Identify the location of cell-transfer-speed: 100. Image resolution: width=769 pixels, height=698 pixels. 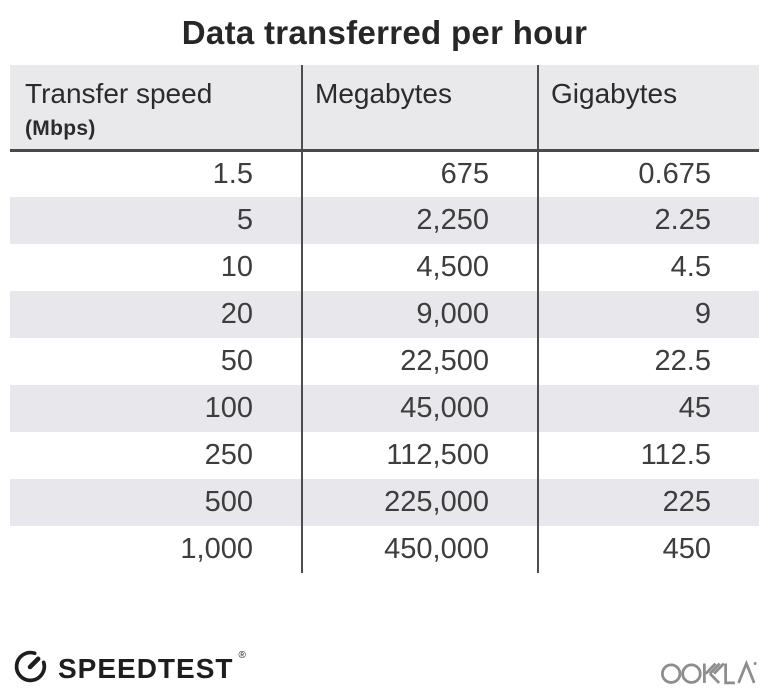
(228, 408).